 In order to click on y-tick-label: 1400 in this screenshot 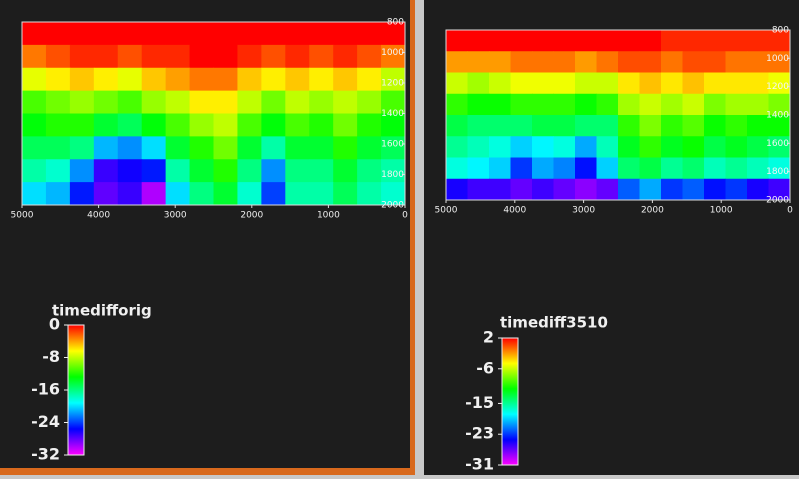, I will do `click(777, 116)`.